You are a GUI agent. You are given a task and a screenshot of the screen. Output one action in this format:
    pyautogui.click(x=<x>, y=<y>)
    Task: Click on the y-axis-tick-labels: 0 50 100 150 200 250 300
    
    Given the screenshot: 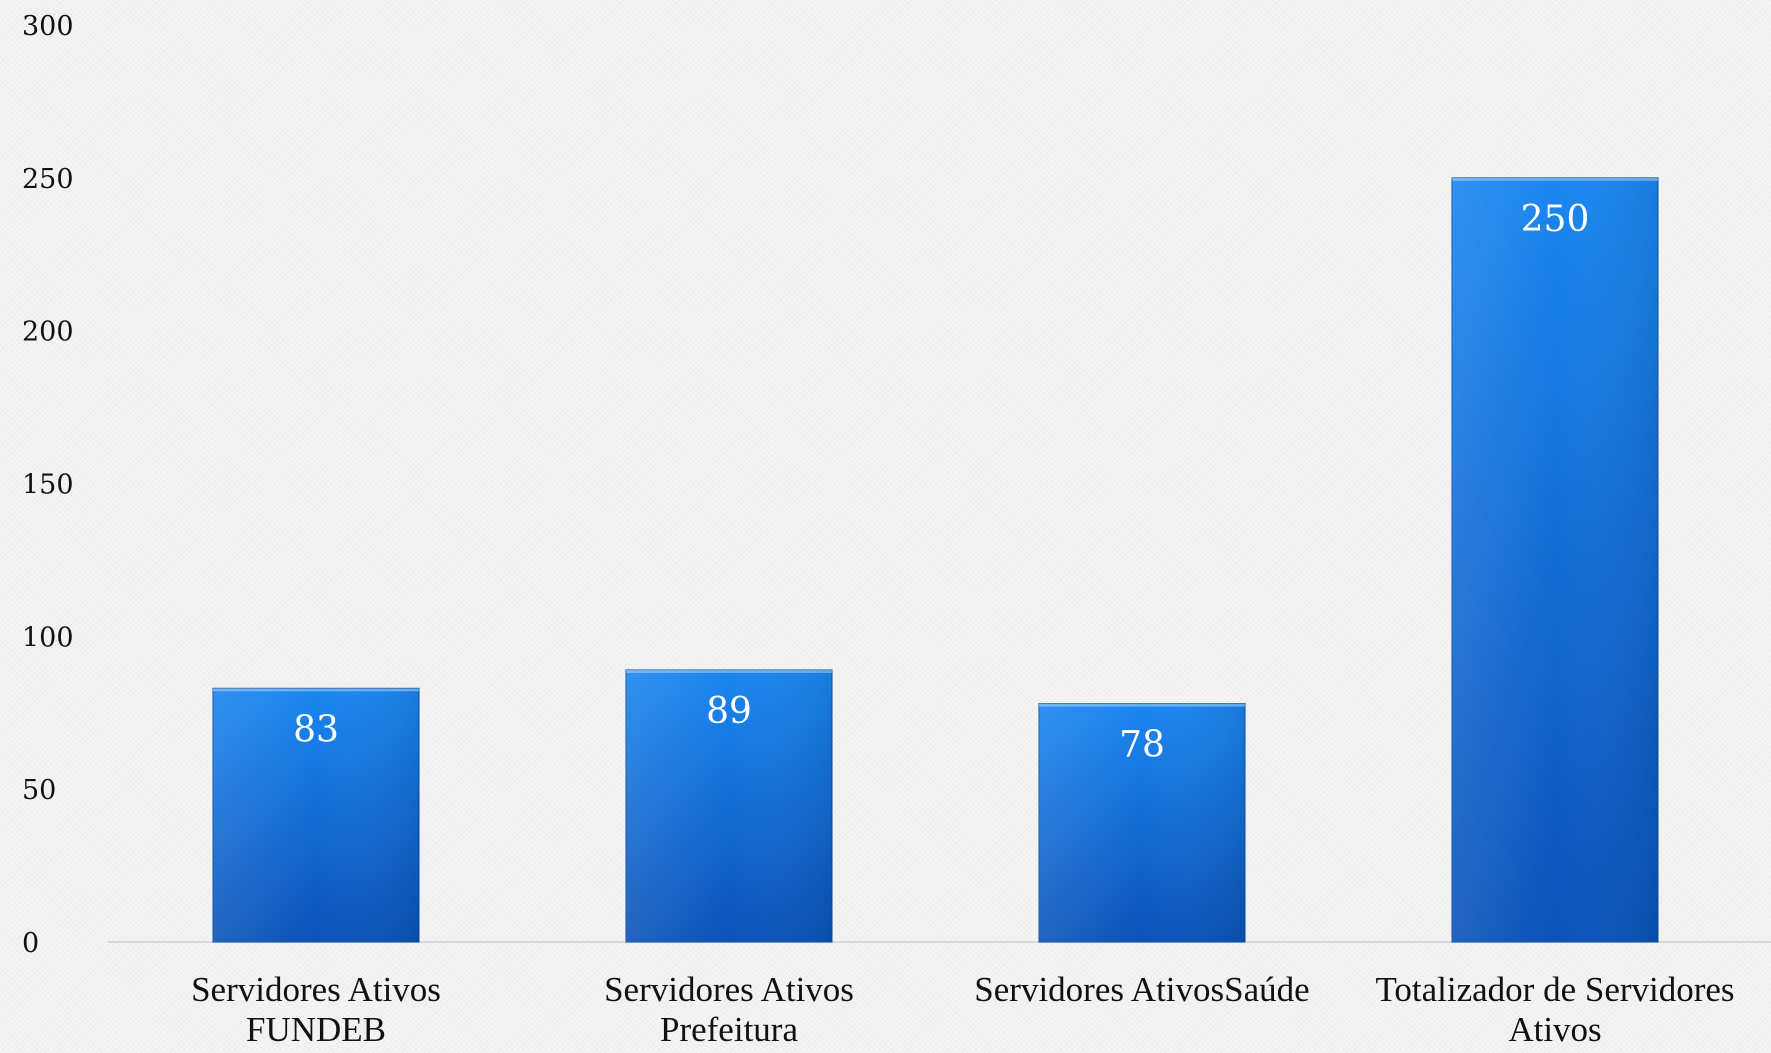 What is the action you would take?
    pyautogui.click(x=48, y=485)
    